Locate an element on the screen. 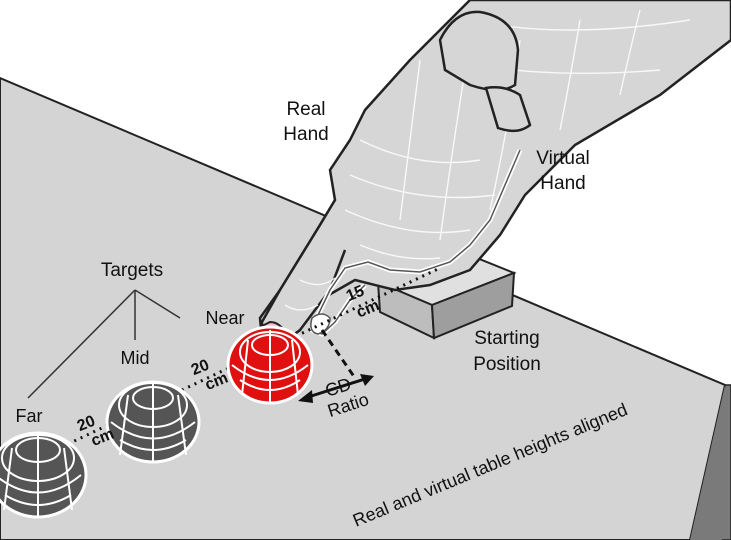 Image resolution: width=731 pixels, height=540 pixels. virtual-hand-label-line2: Hand is located at coordinates (562, 183).